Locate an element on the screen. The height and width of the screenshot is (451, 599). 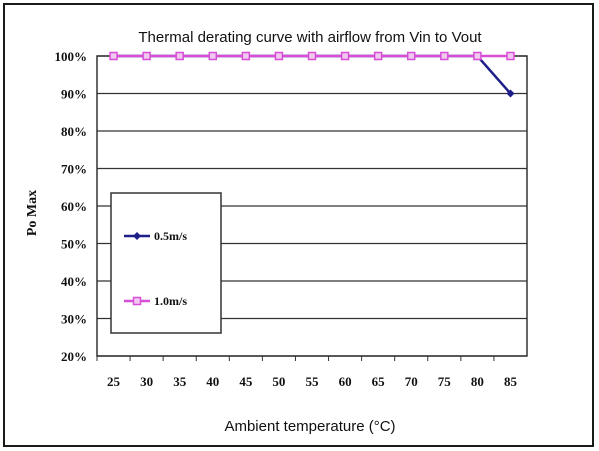
y-tick-label: 60% is located at coordinates (74, 206).